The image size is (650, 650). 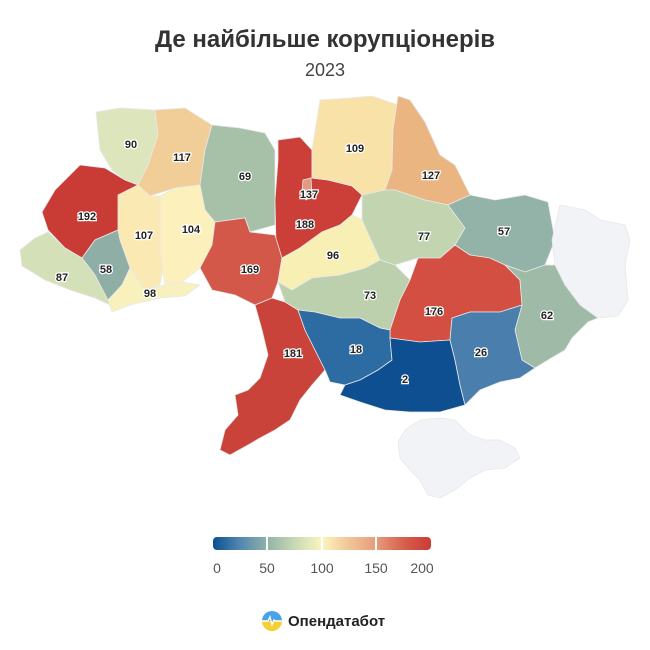 I want to click on label-zaporizhzhia: 26, so click(x=481, y=353).